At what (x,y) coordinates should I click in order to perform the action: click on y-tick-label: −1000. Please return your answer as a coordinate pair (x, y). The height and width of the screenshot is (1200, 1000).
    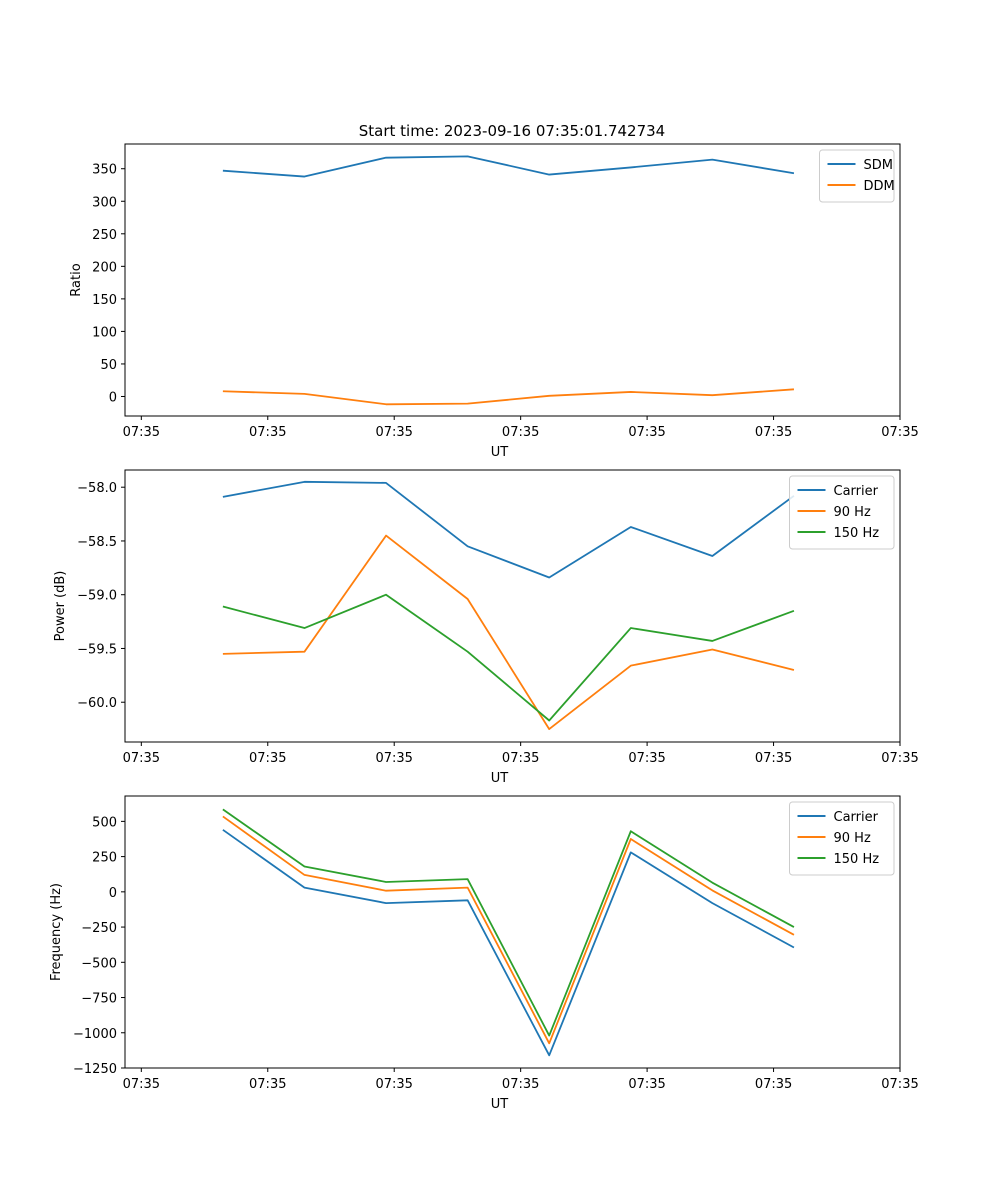
    Looking at the image, I should click on (95, 1034).